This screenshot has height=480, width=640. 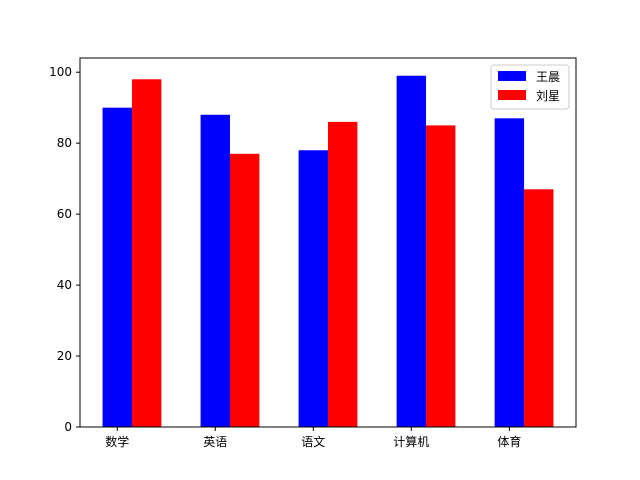 What do you see at coordinates (60, 72) in the screenshot?
I see `y-tick-label: 100` at bounding box center [60, 72].